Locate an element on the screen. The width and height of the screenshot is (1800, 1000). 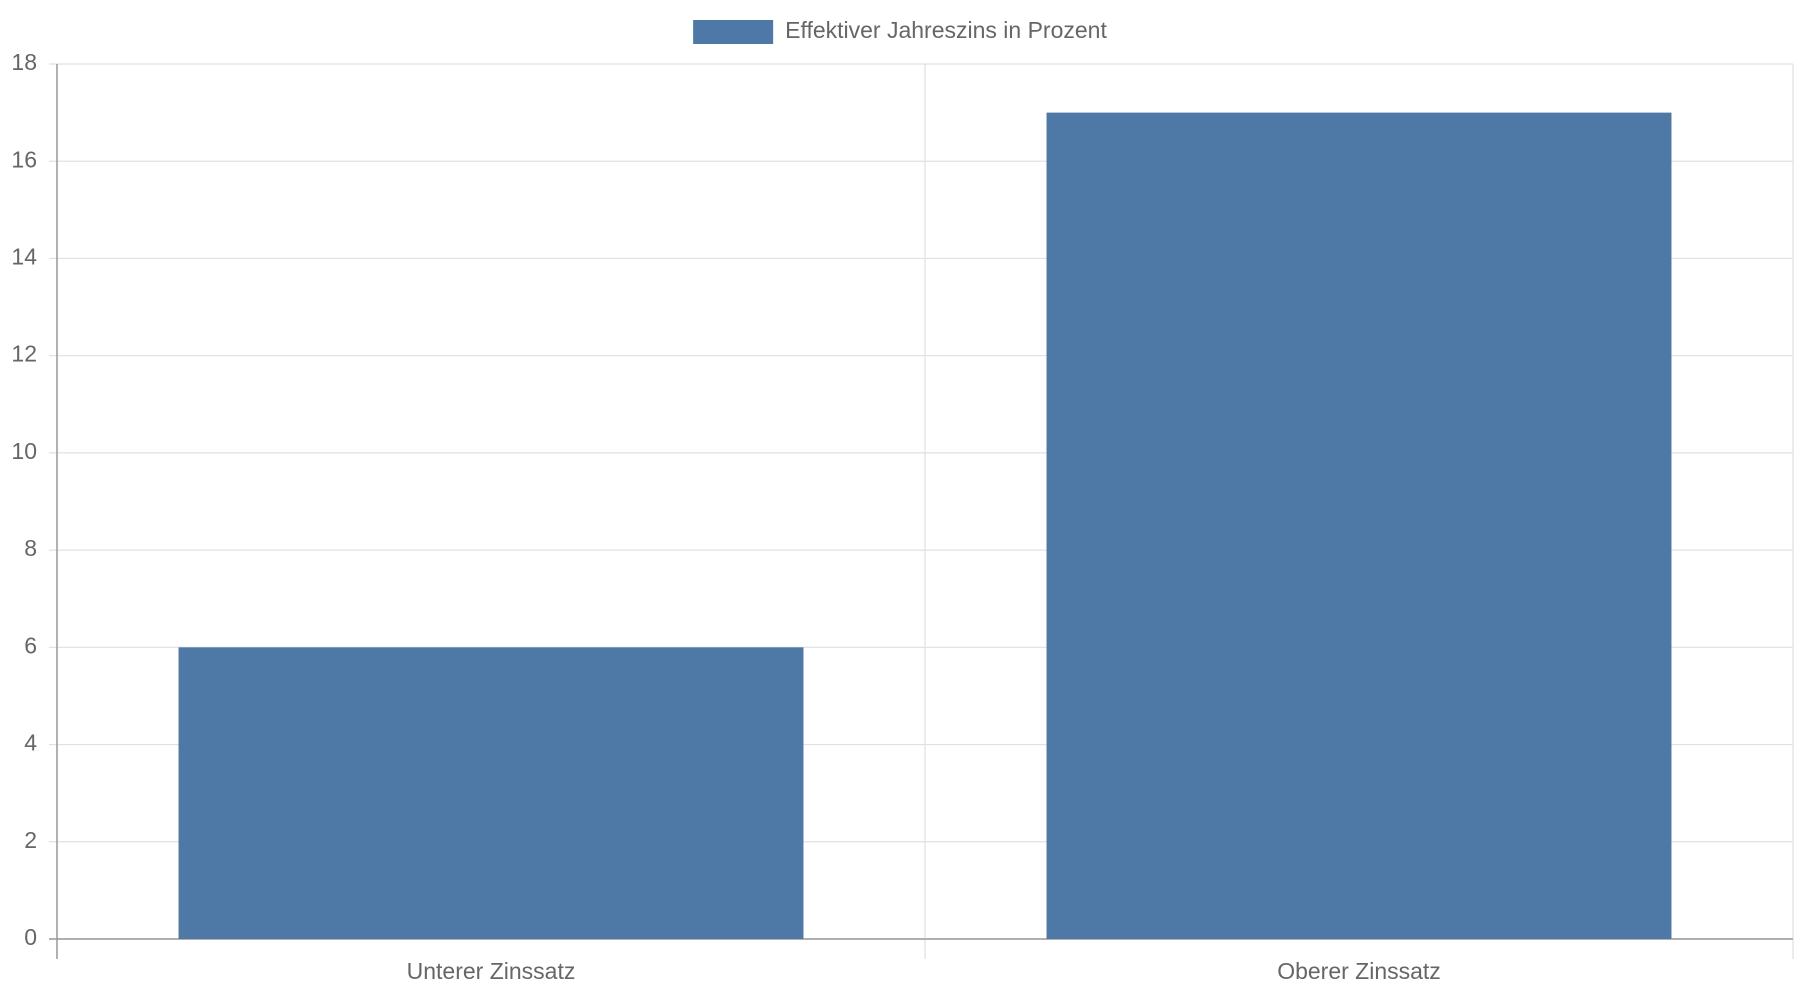
y-tick-label: 4 is located at coordinates (30, 743).